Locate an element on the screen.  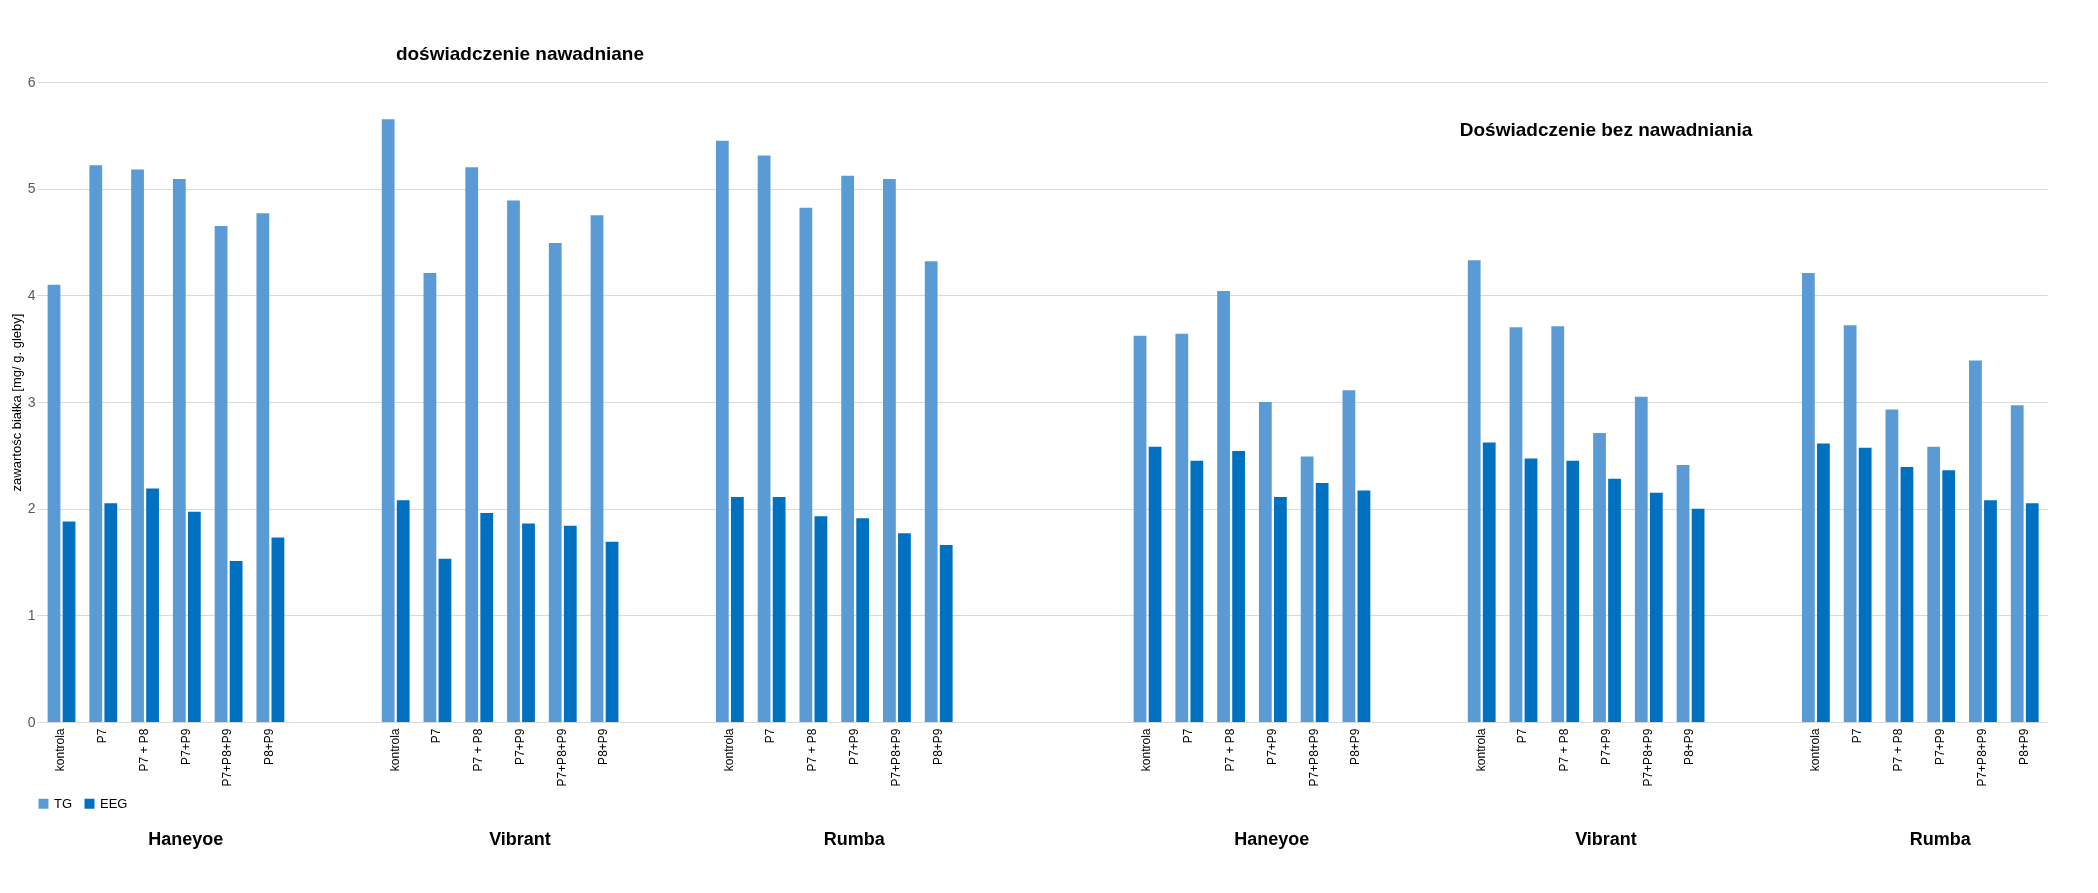
y-tick-label: 1 is located at coordinates (31, 614).